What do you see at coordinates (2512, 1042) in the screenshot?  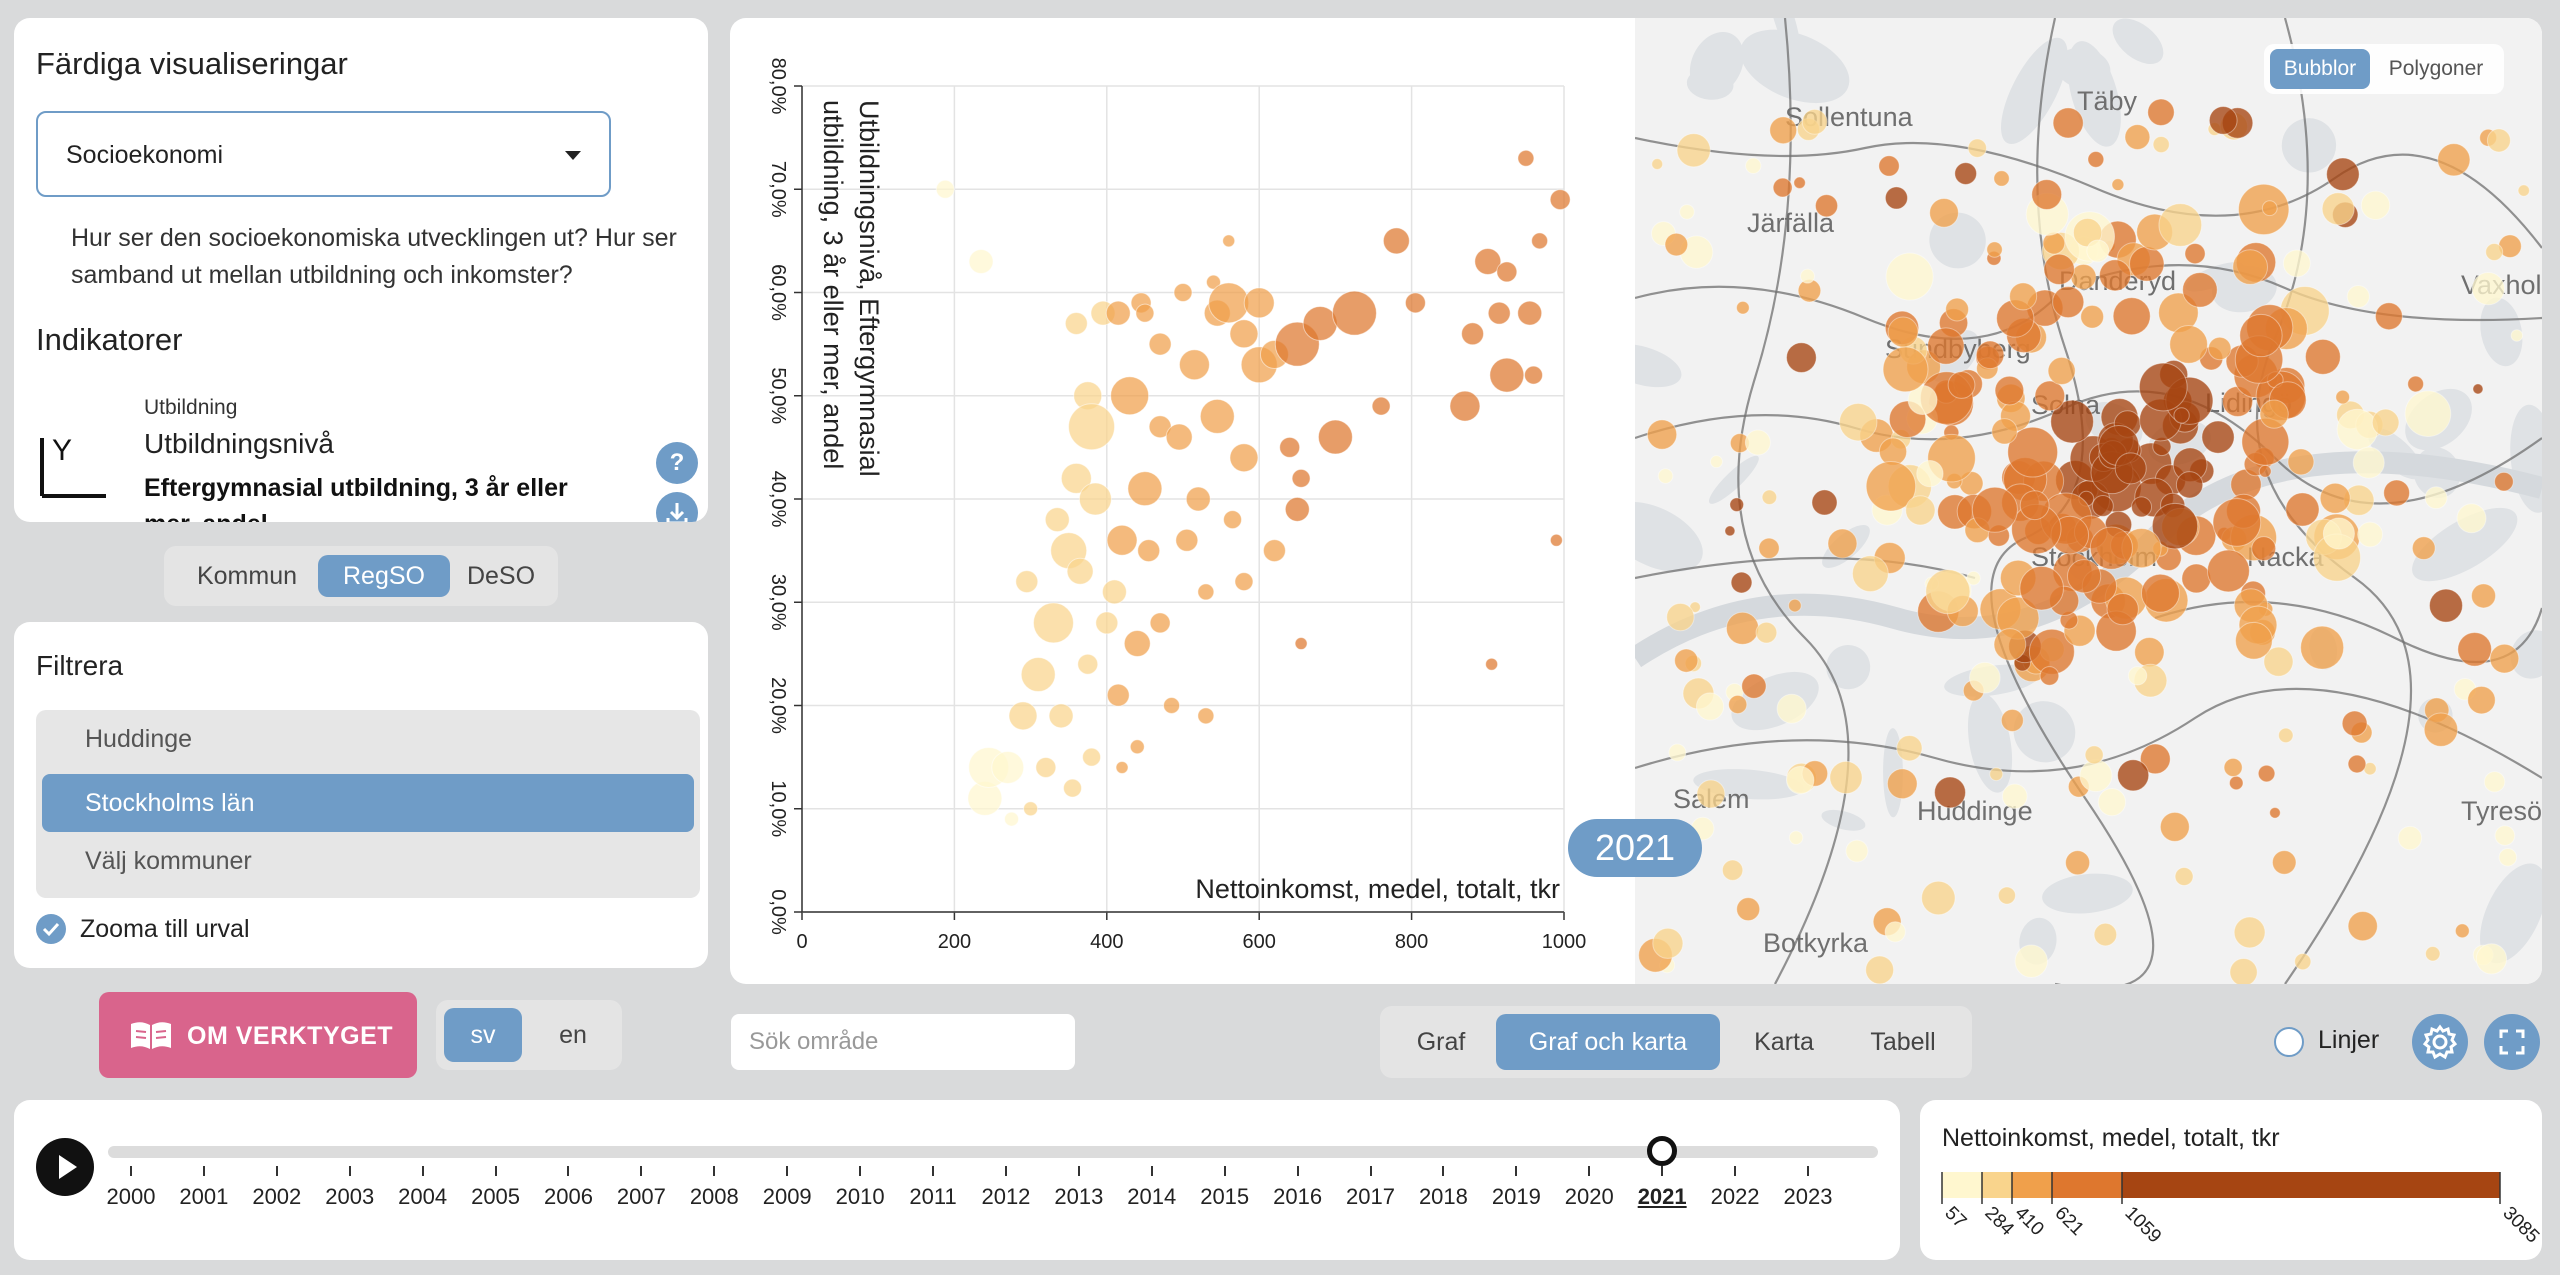 I see `fullscreen-button` at bounding box center [2512, 1042].